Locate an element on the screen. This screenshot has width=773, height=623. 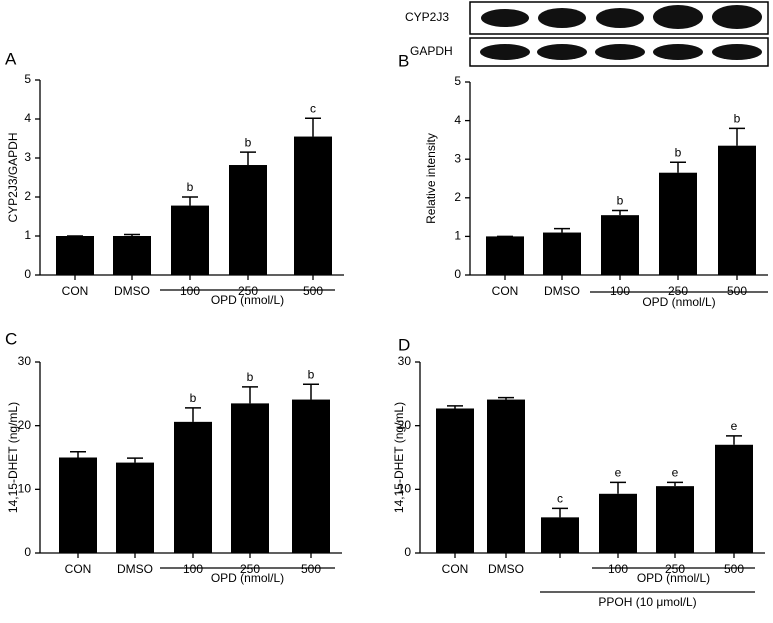
y-axis-title: CYP2J3/GAPDH is located at coordinates (13, 177).